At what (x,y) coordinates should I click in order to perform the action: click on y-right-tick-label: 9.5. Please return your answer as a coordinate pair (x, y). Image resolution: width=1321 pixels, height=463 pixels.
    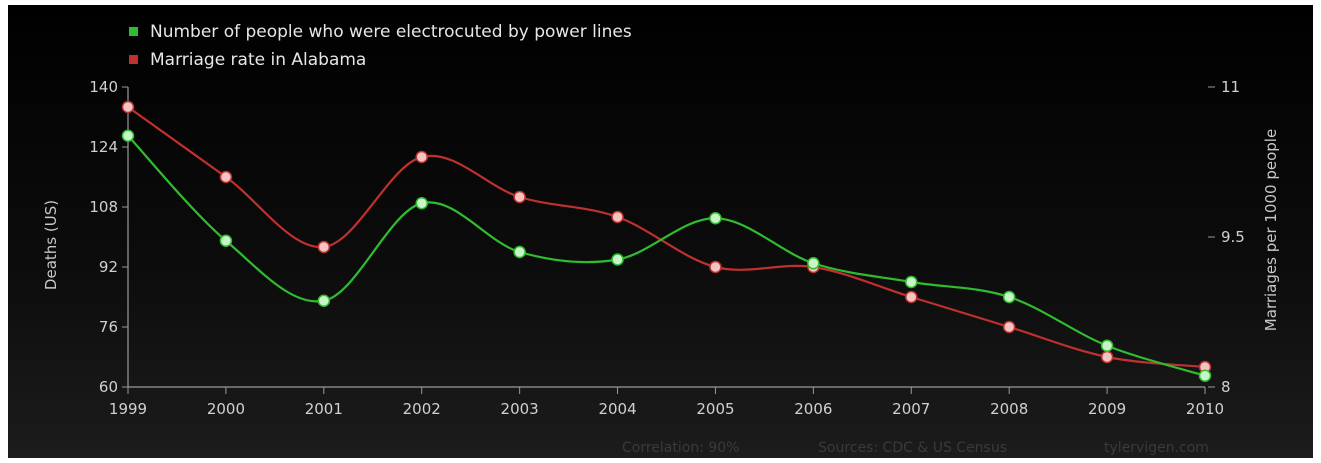
    Looking at the image, I should click on (1233, 237).